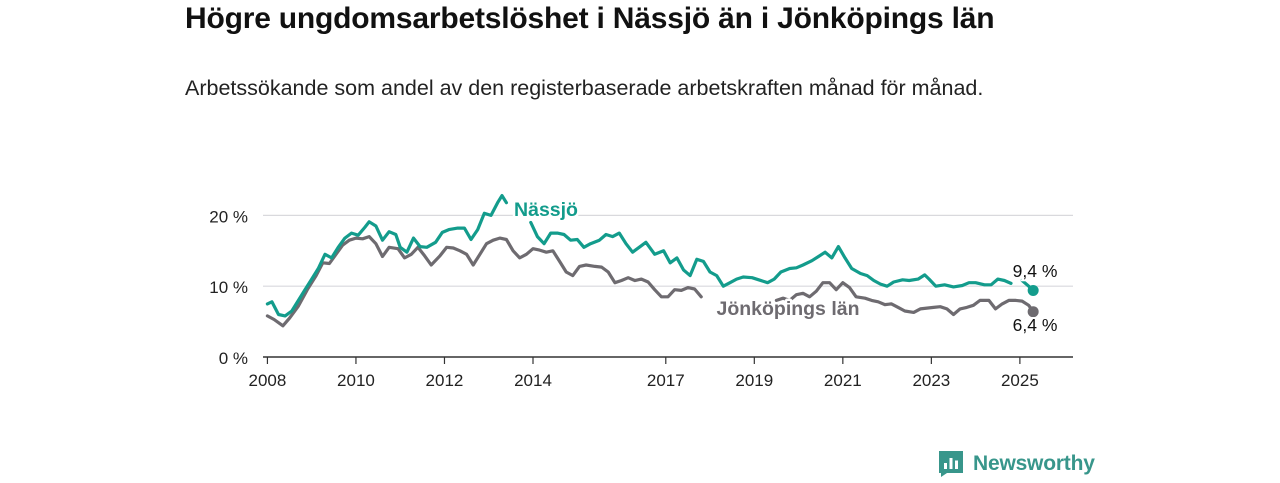  What do you see at coordinates (533, 380) in the screenshot?
I see `x-tick-label: 2014` at bounding box center [533, 380].